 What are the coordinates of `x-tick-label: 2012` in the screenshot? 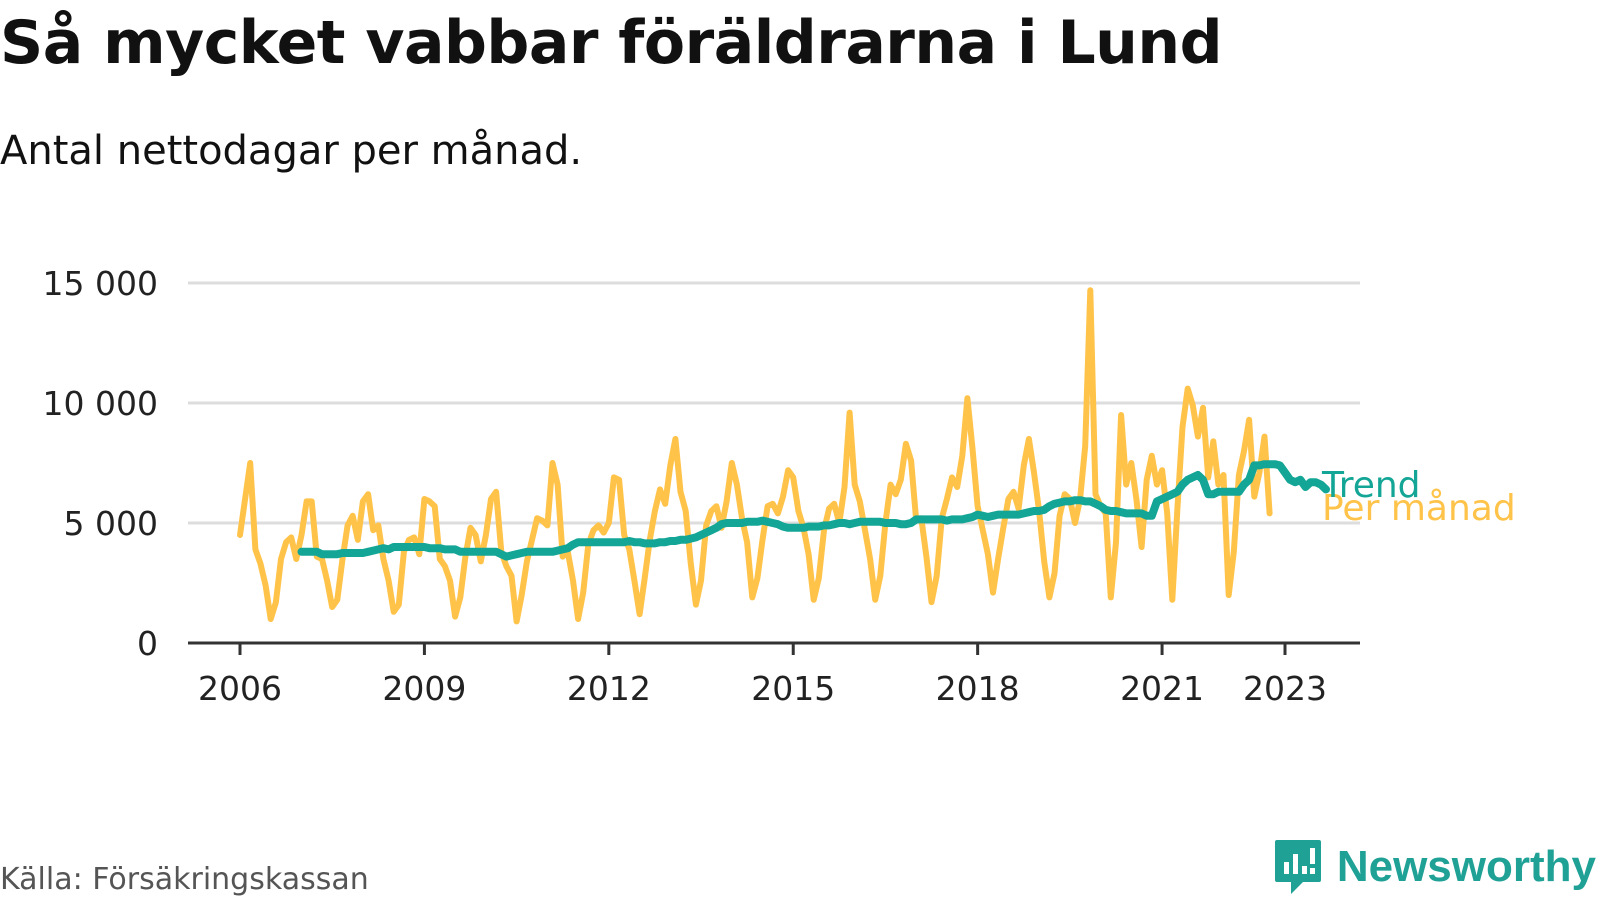 It's located at (609, 688).